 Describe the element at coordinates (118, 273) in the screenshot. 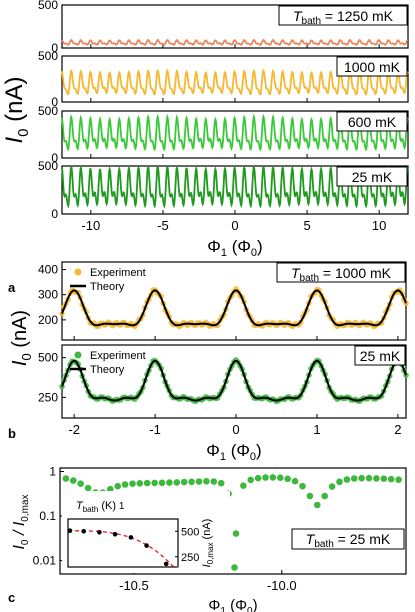

I see `panel-b-legend-experiment-0: Experiment` at that location.